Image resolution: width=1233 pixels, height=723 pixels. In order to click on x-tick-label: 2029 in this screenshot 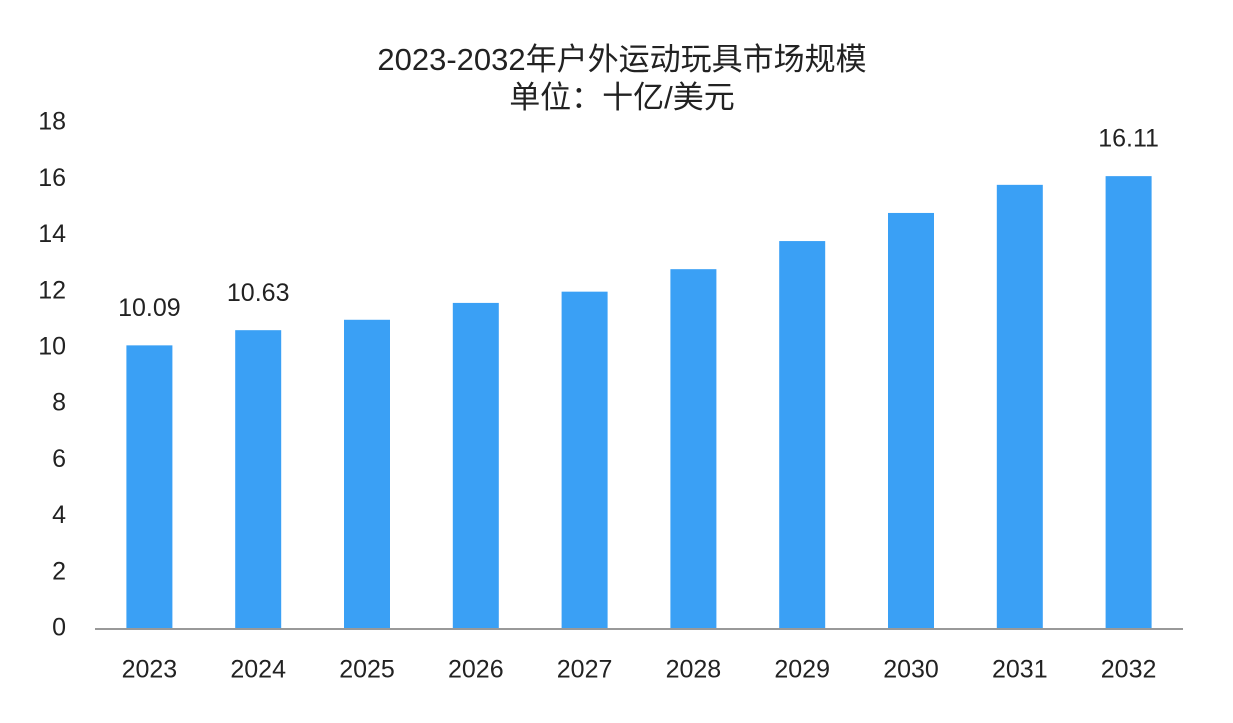, I will do `click(802, 670)`.